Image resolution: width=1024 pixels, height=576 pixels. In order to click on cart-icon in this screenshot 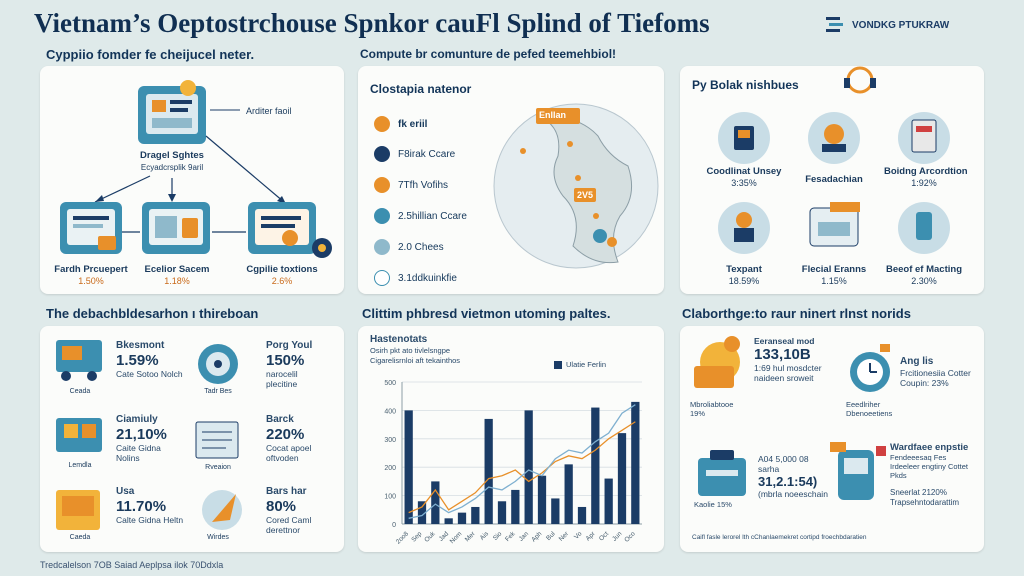, I will do `click(79, 435)`.